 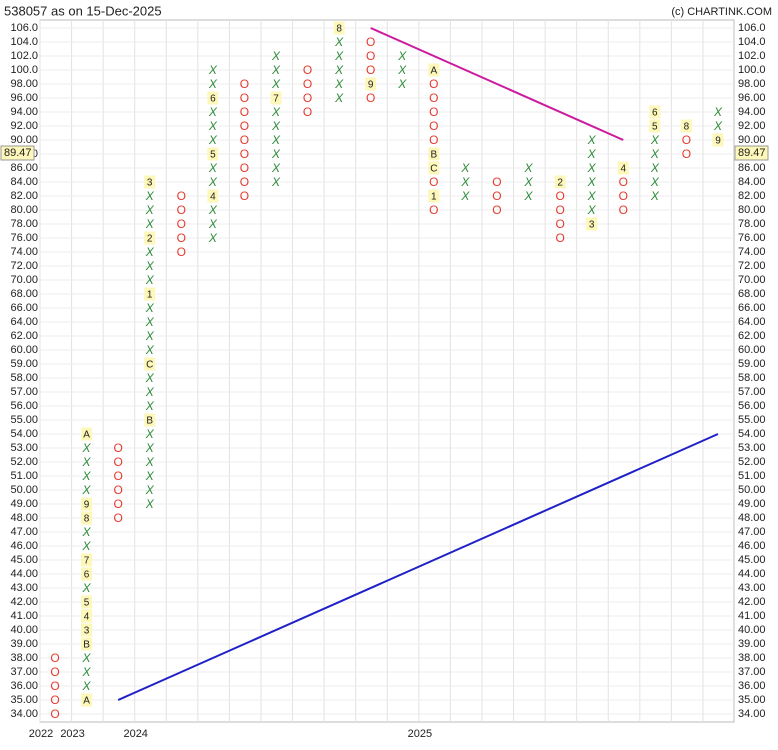 What do you see at coordinates (497, 84) in the screenshot?
I see `trendline` at bounding box center [497, 84].